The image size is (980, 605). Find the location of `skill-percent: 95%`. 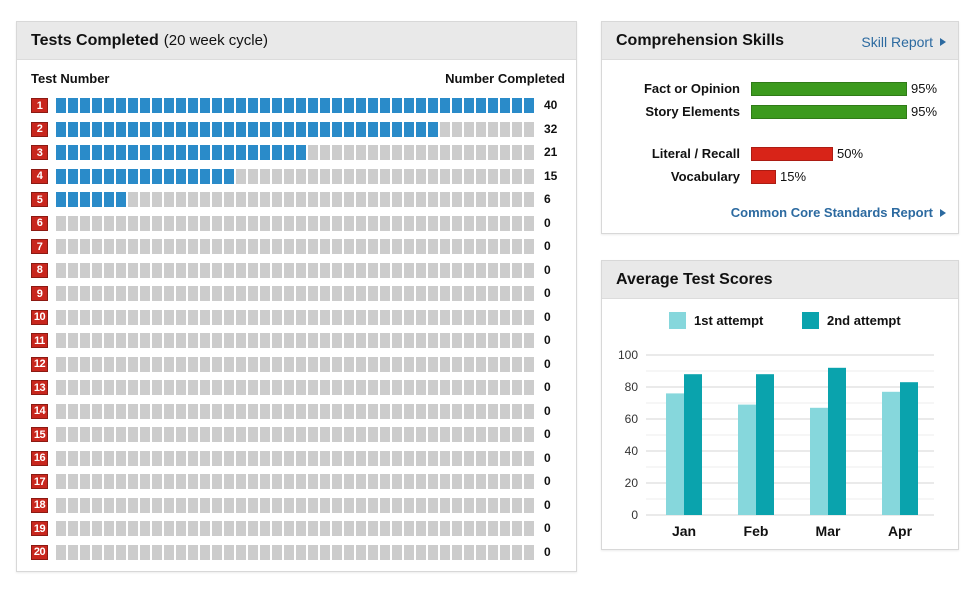

skill-percent: 95% is located at coordinates (924, 111).